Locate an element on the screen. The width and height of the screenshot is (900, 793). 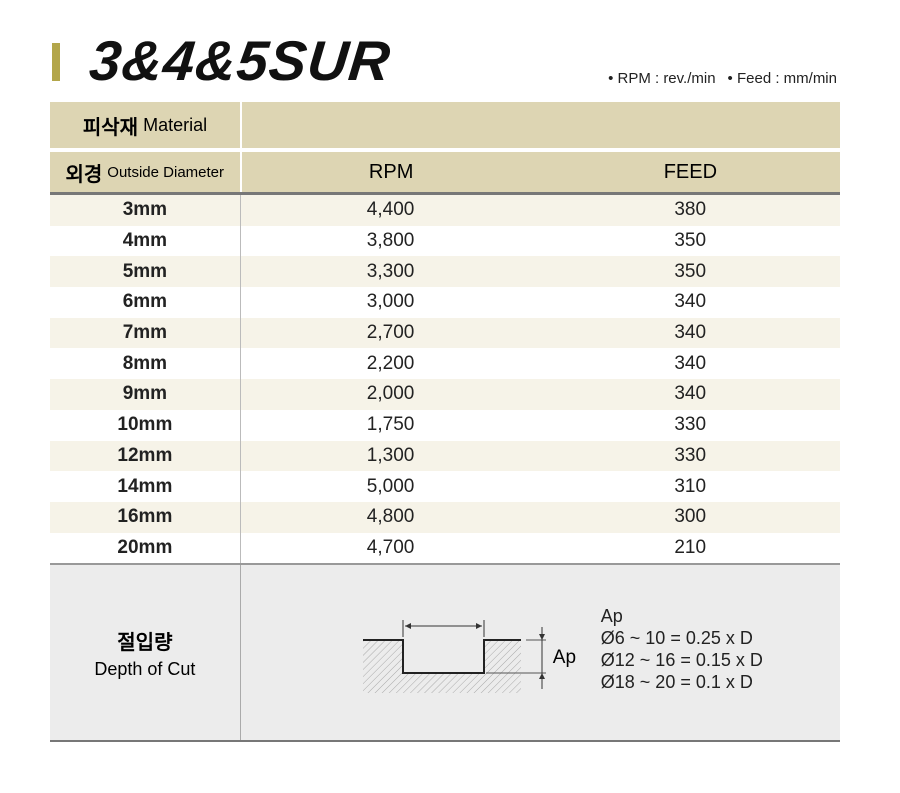
rpm-cell: 2,200 is located at coordinates (390, 363).